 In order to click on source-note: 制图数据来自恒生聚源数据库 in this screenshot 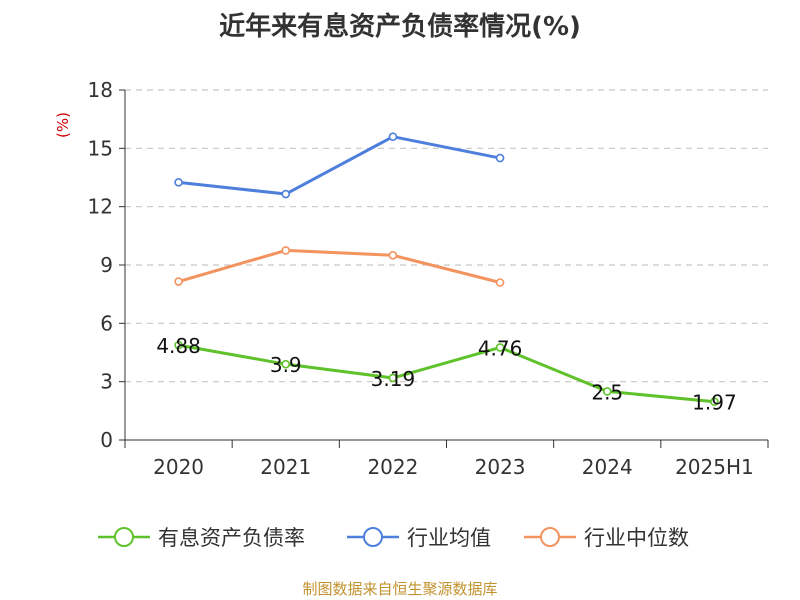, I will do `click(400, 589)`.